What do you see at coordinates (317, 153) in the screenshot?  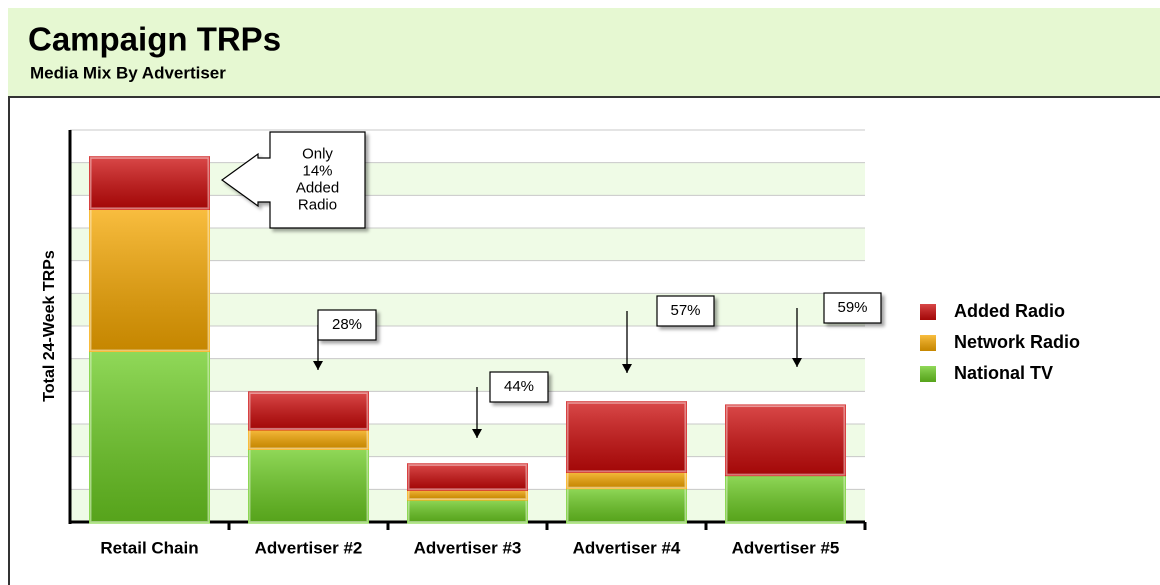 I see `annotation-text: Only` at bounding box center [317, 153].